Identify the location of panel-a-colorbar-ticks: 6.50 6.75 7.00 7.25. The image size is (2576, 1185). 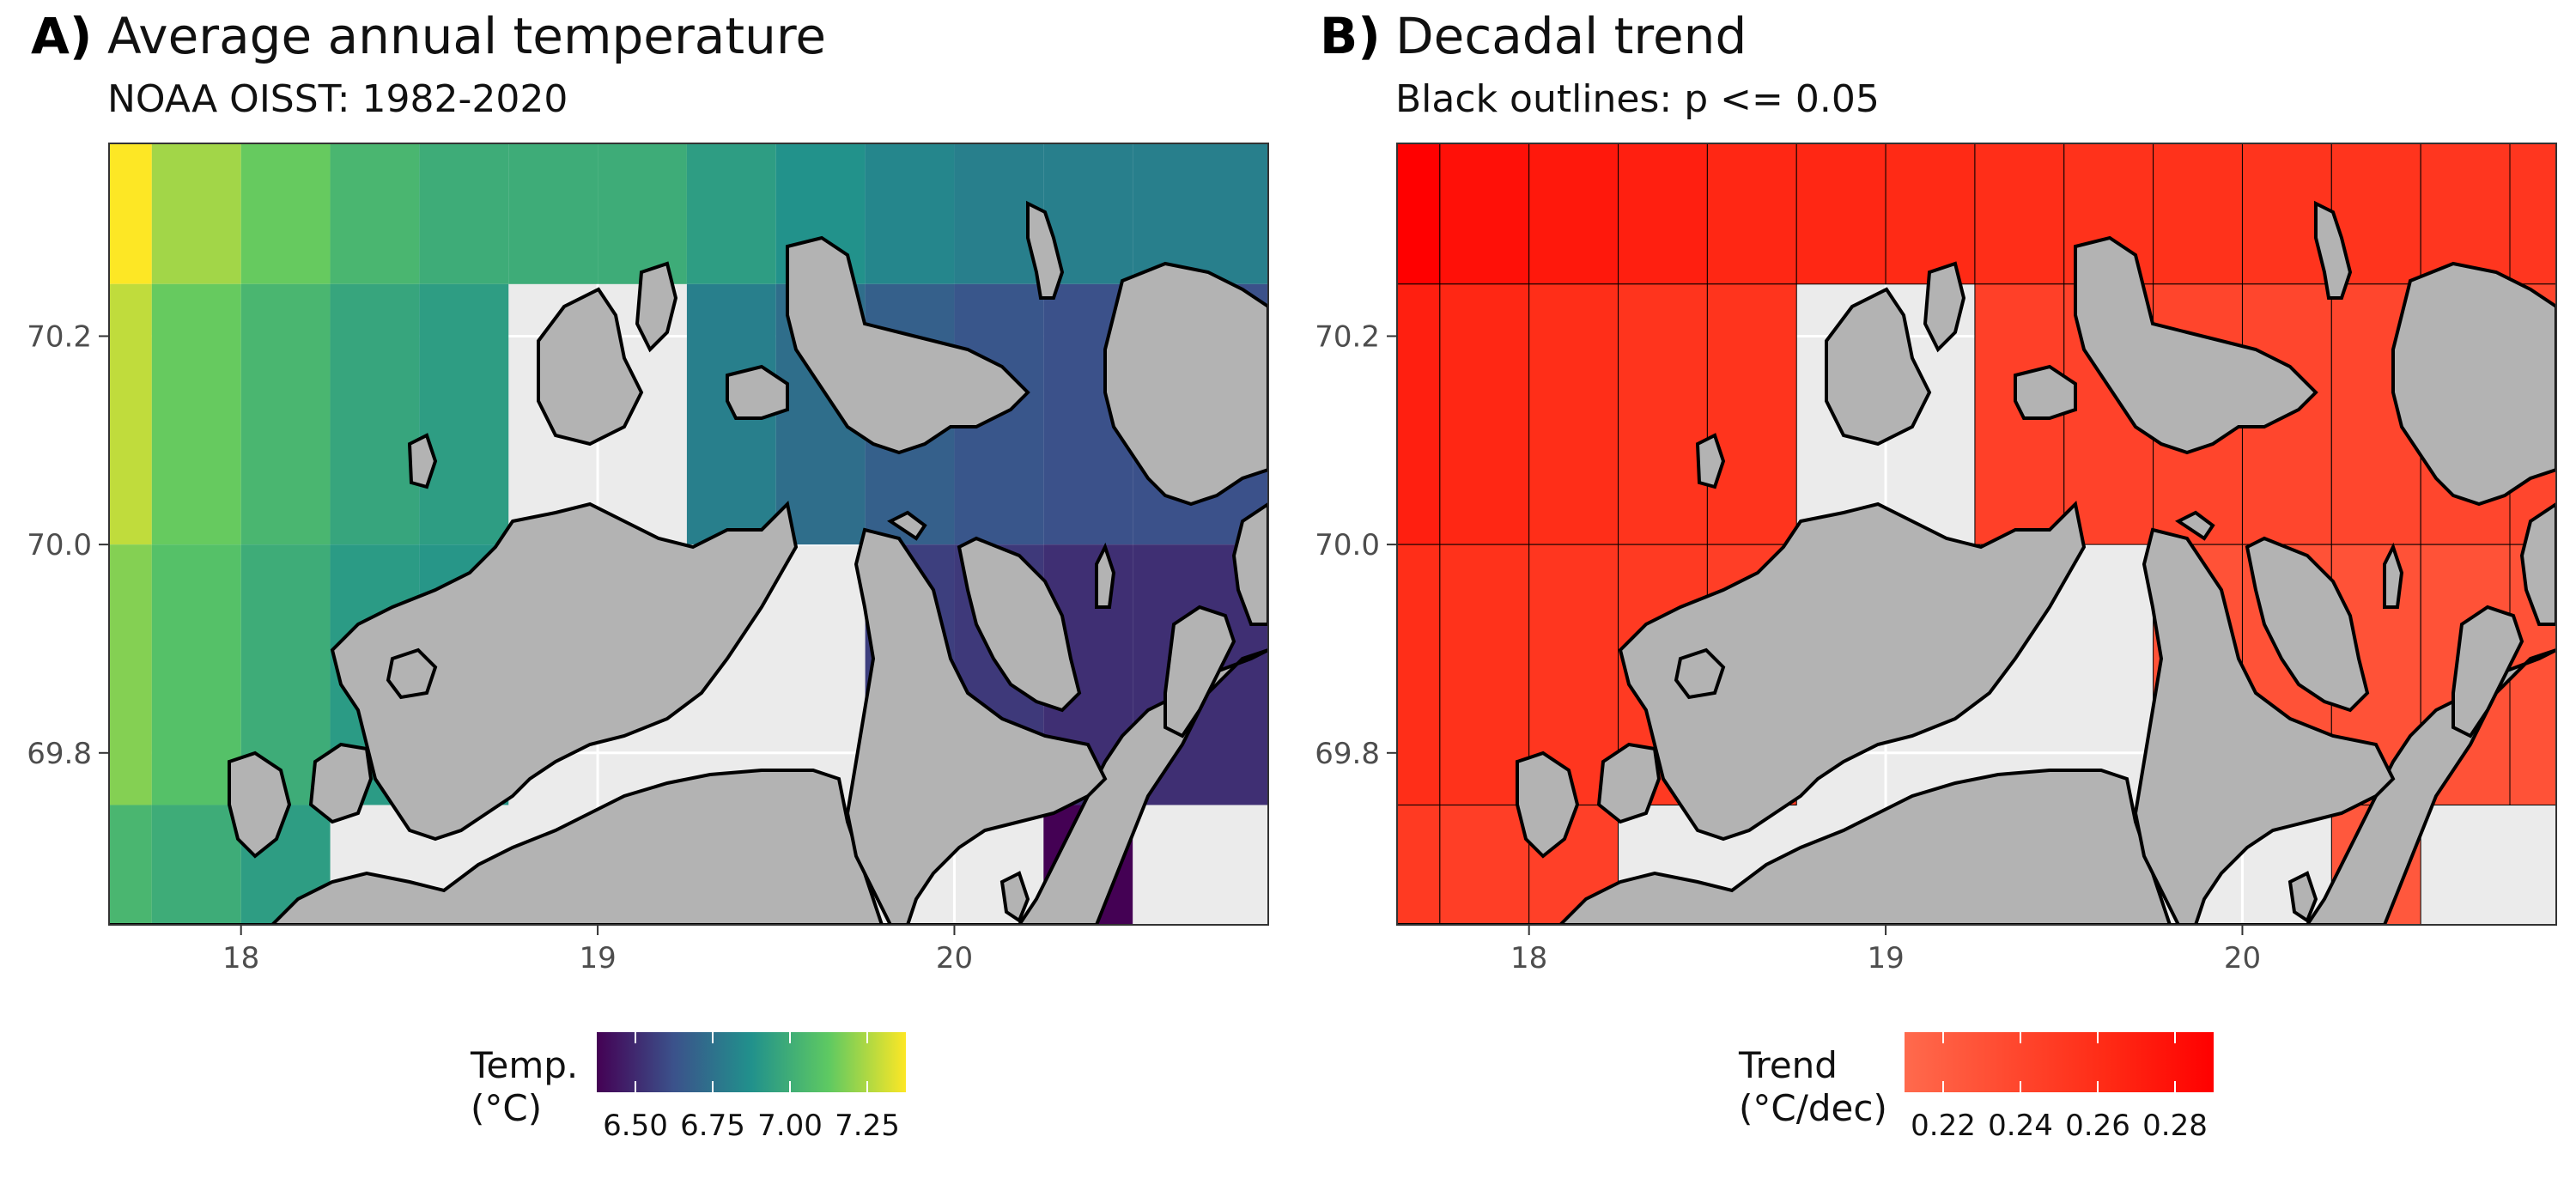
(751, 1088).